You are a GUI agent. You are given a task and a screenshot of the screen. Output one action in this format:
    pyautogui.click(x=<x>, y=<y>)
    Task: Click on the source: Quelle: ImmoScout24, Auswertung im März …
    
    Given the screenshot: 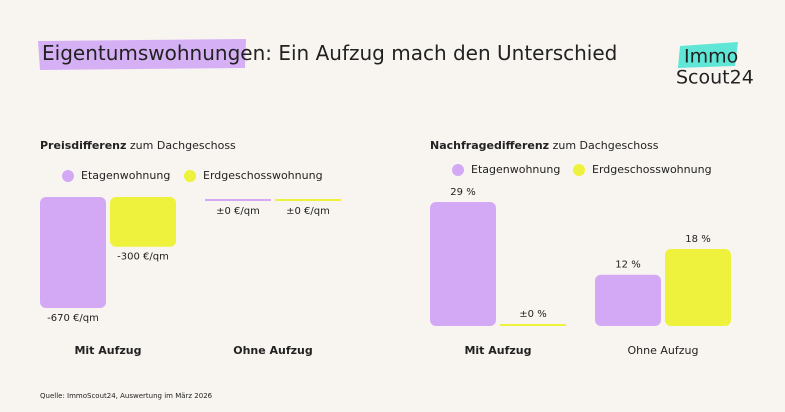 What is the action you would take?
    pyautogui.click(x=126, y=396)
    